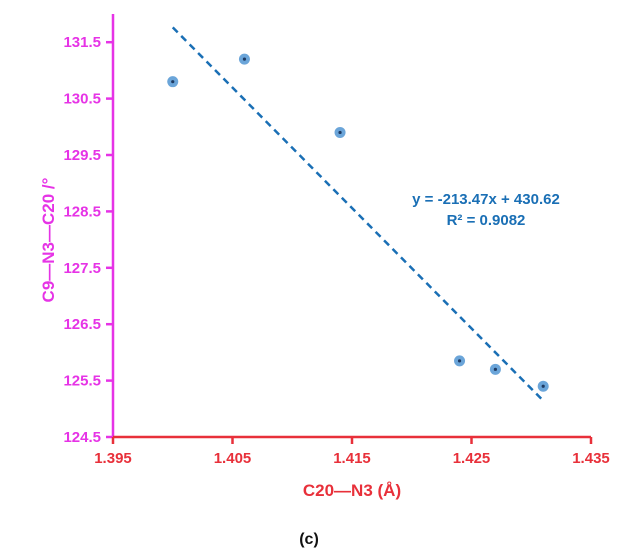 The width and height of the screenshot is (619, 558). I want to click on y-axis: 124.5 125.5 126.5 127.5 128.5 129.5 130.5 131.5, so click(89, 230).